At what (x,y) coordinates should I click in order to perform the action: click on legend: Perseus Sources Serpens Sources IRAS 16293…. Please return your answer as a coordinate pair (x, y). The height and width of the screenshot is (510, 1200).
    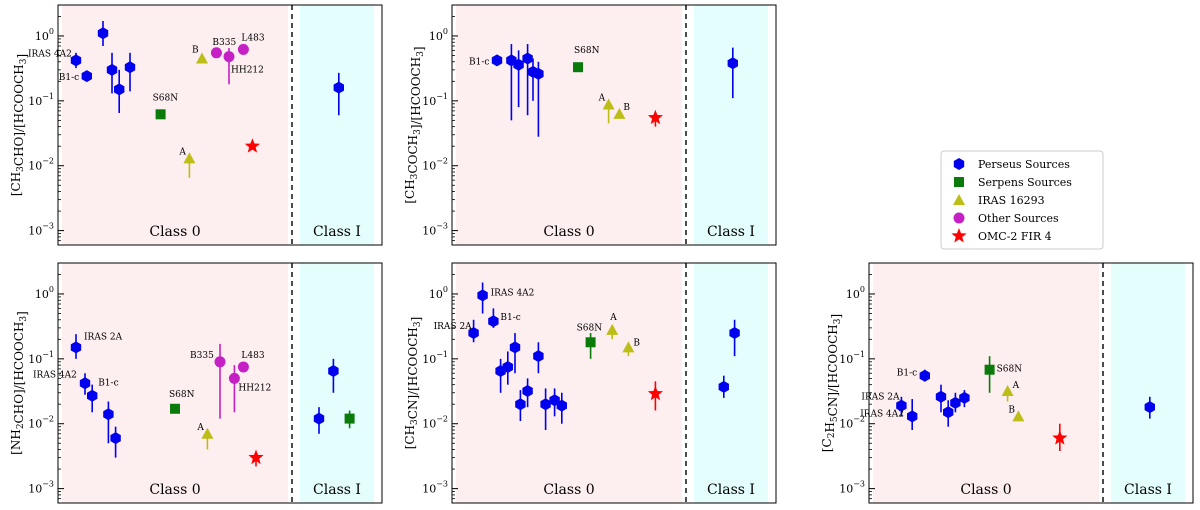
    Looking at the image, I should click on (1022, 200).